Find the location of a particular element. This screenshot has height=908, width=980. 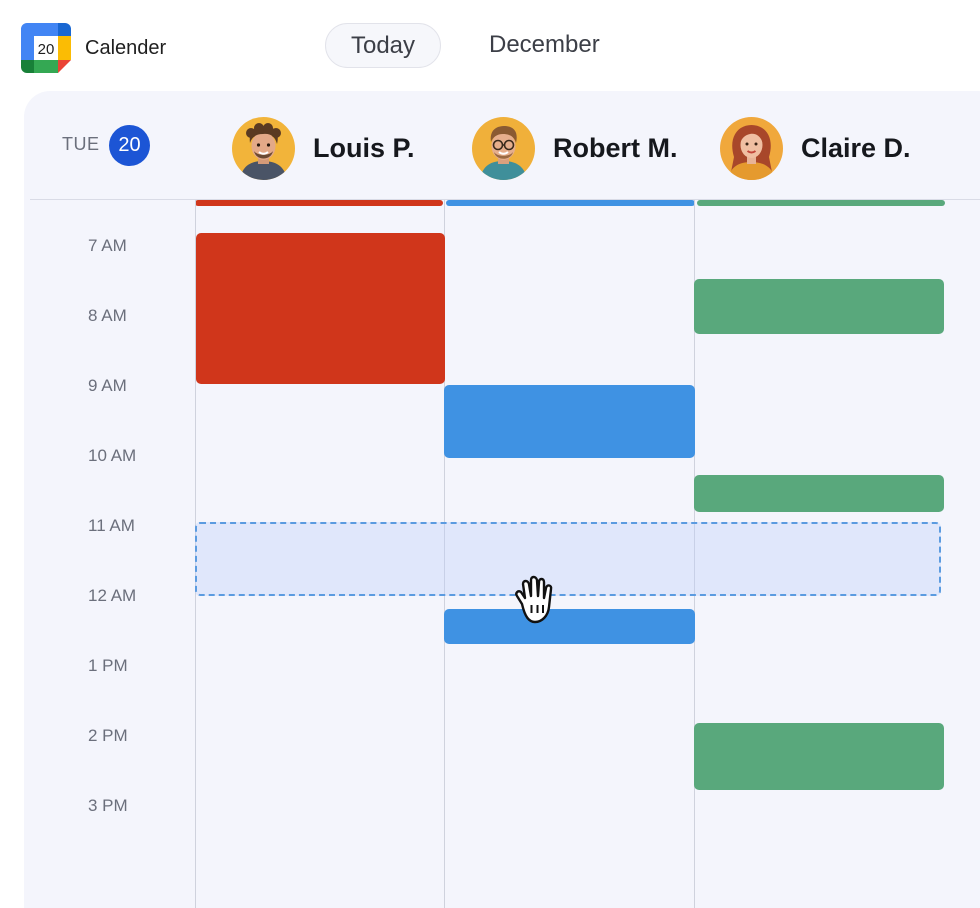

time-label: 7 AM is located at coordinates (107, 245).